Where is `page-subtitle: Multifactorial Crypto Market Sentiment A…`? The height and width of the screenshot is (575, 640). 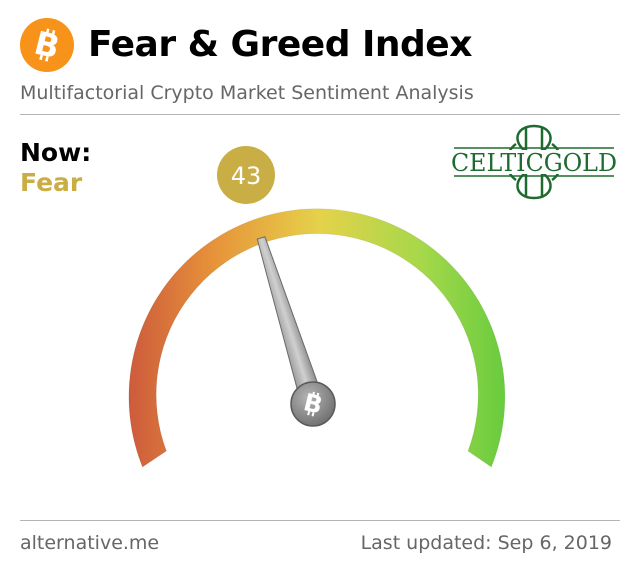
page-subtitle: Multifactorial Crypto Market Sentiment A… is located at coordinates (247, 93).